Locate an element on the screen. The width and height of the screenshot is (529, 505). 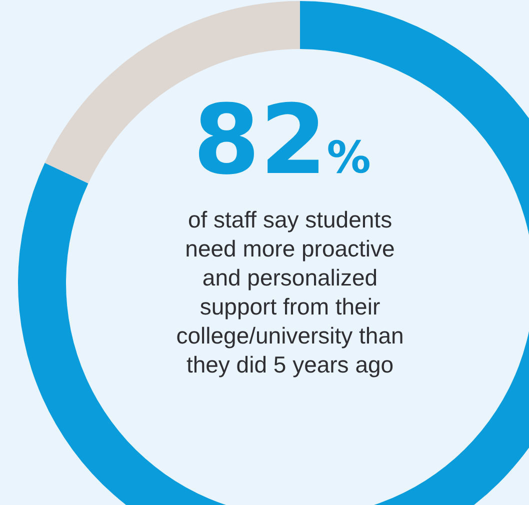
text: of staff say students need more proactive and personalized support from their college/university than they did 5 years ago is located at coordinates (290, 292).